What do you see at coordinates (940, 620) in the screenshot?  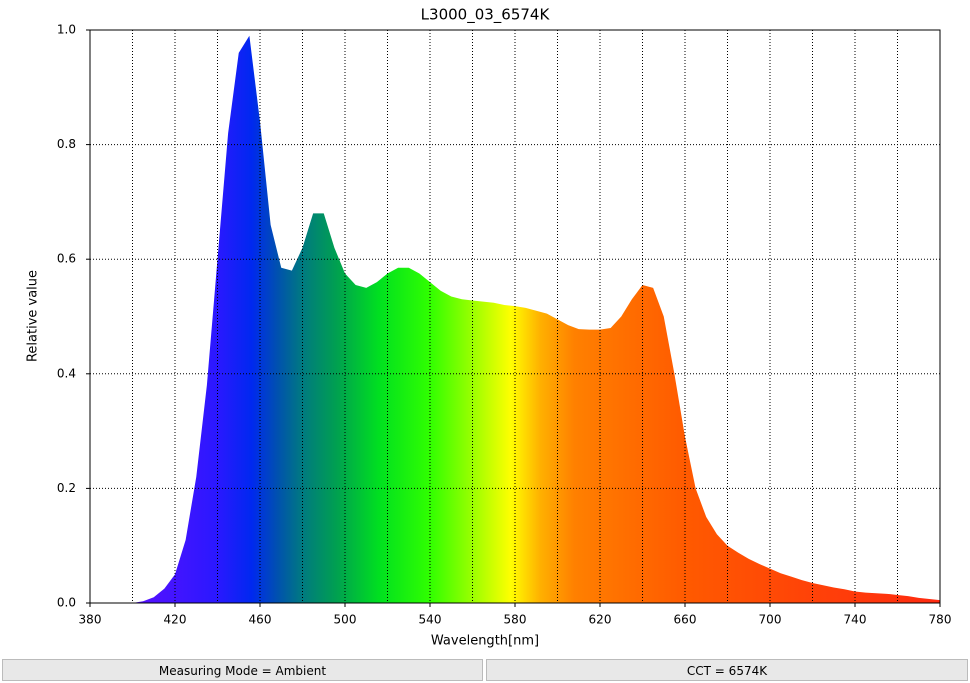 I see `x-tick-label: 780` at bounding box center [940, 620].